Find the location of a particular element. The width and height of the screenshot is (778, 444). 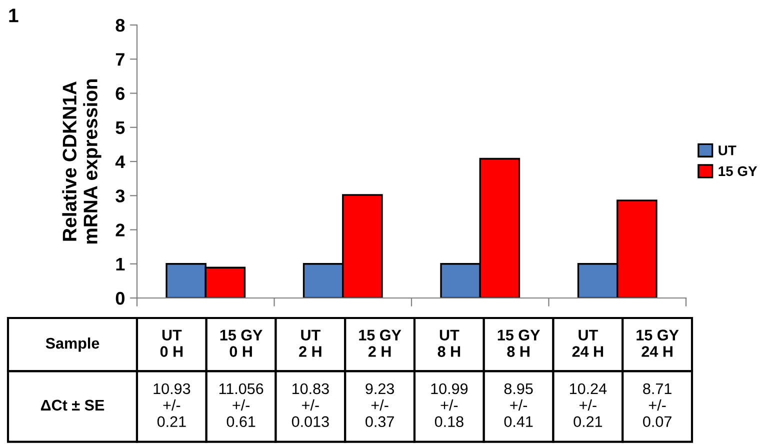

text: 9.23 +/- 0.37 is located at coordinates (380, 405).